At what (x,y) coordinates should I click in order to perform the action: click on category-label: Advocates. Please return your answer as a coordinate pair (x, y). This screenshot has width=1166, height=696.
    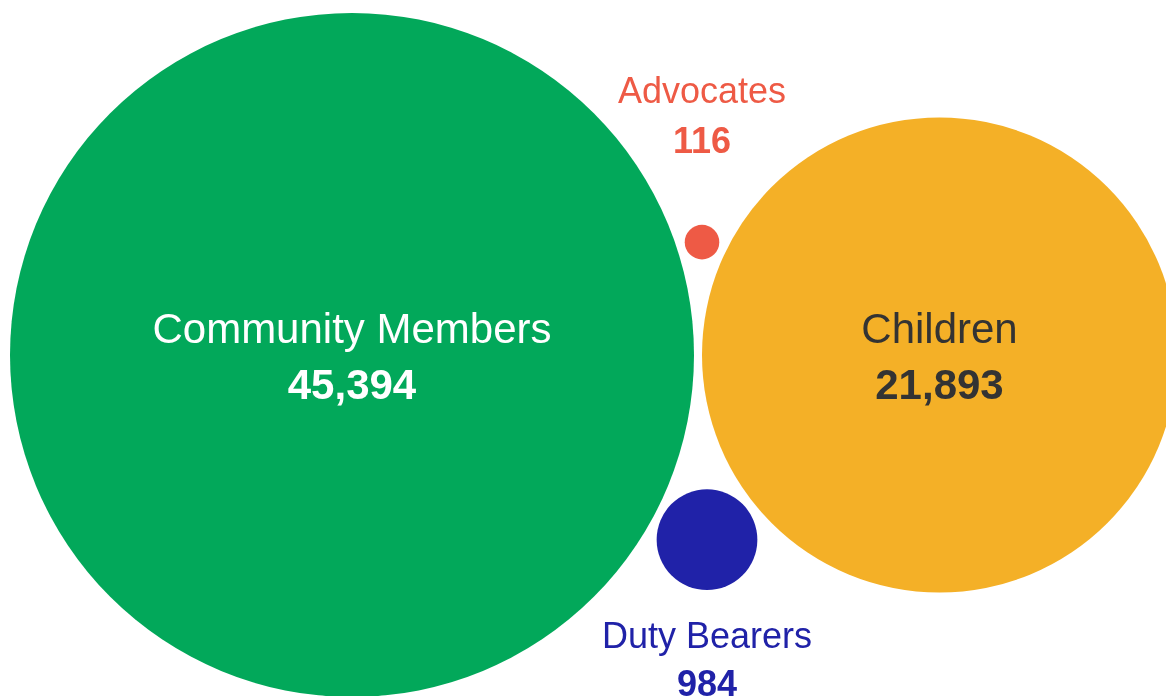
    Looking at the image, I should click on (702, 90).